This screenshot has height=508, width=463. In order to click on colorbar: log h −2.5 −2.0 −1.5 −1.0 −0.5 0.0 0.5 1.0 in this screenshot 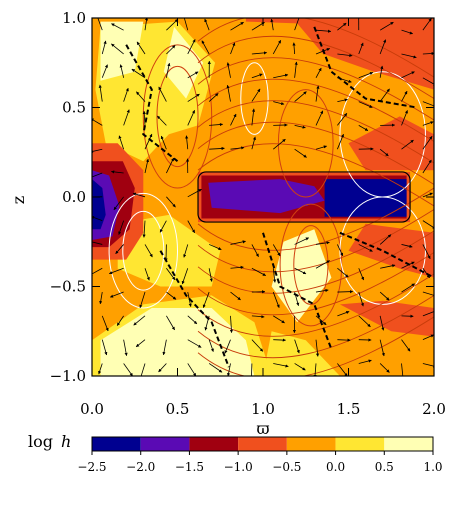, I will do `click(235, 453)`.